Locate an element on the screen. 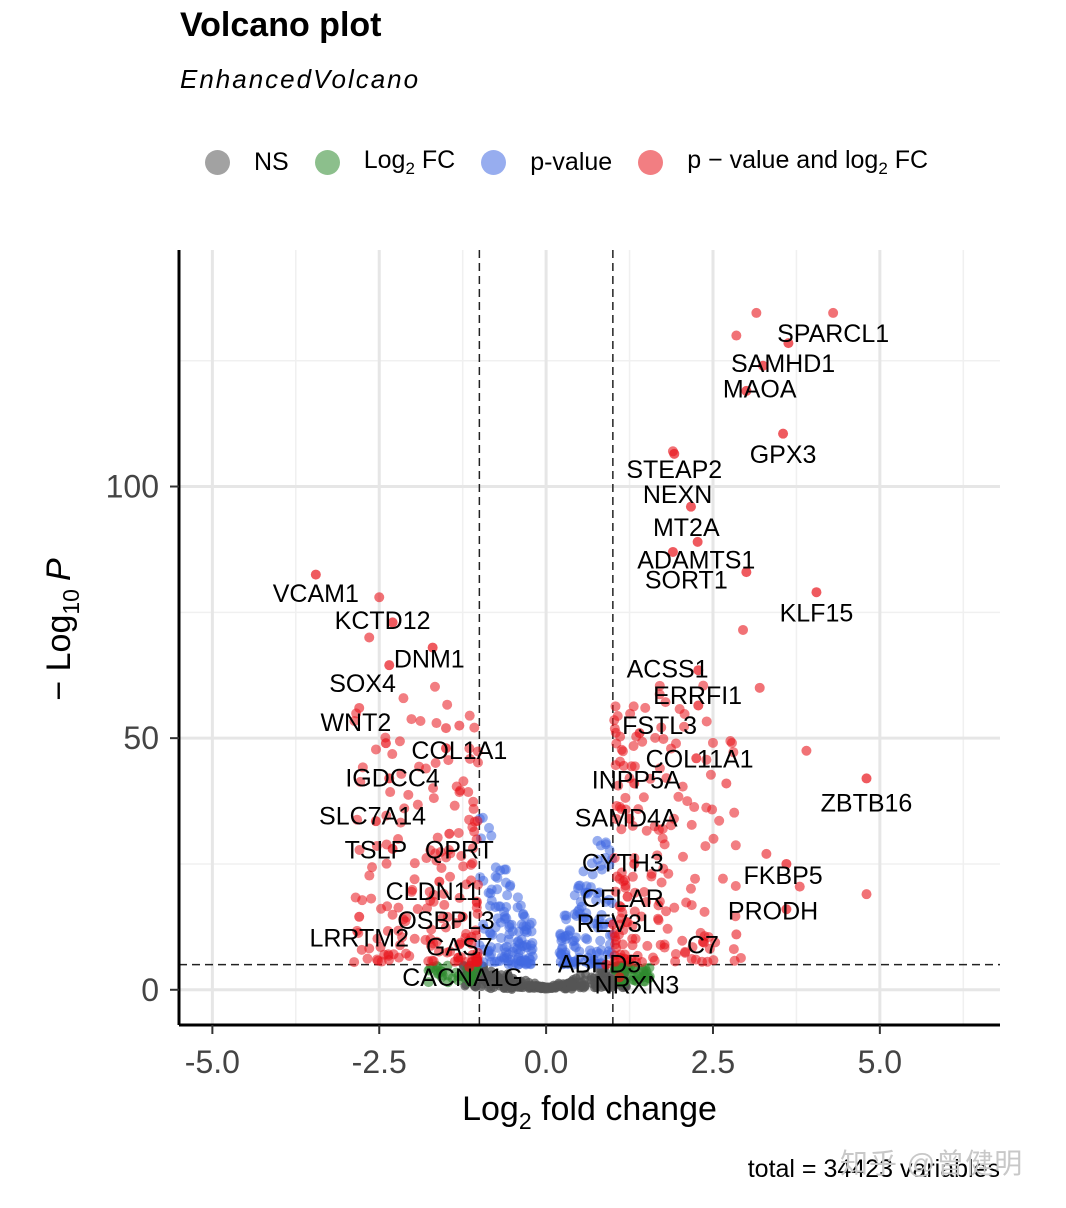  total-variables-note: total = 34423 variables is located at coordinates (873, 1169).